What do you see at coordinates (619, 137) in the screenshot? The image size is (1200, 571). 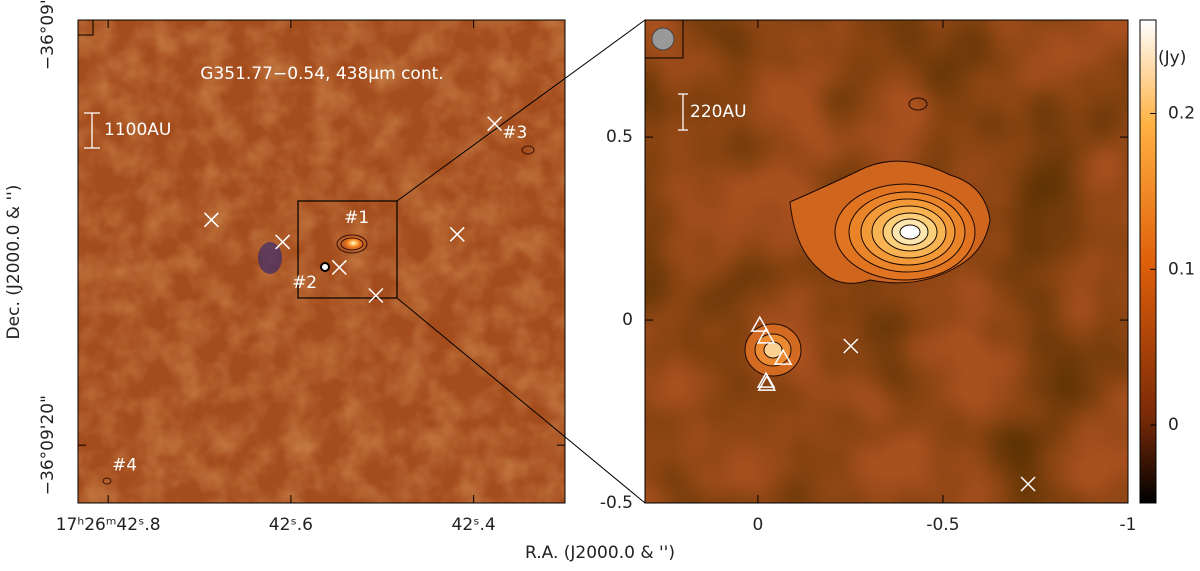 I see `y-tick-label: 0.5` at bounding box center [619, 137].